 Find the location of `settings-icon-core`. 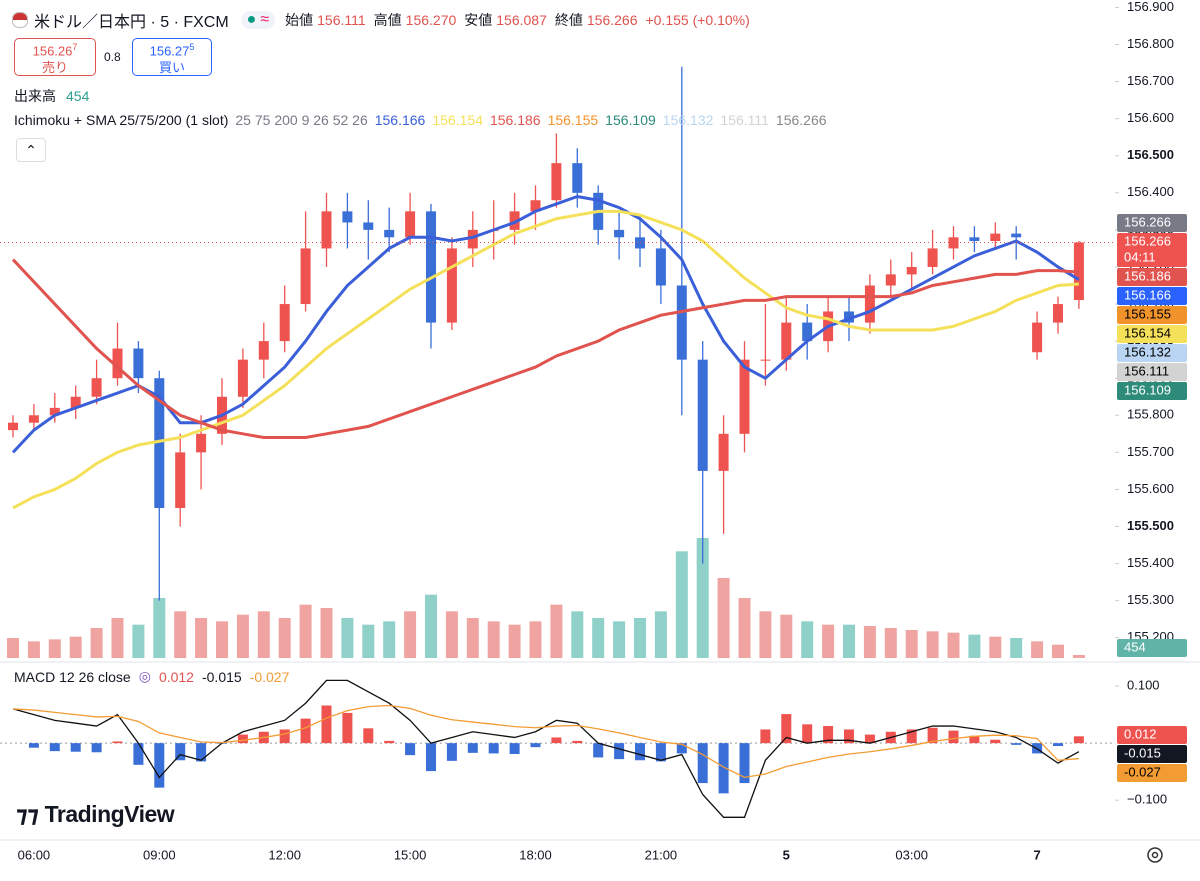

settings-icon-core is located at coordinates (1155, 855).